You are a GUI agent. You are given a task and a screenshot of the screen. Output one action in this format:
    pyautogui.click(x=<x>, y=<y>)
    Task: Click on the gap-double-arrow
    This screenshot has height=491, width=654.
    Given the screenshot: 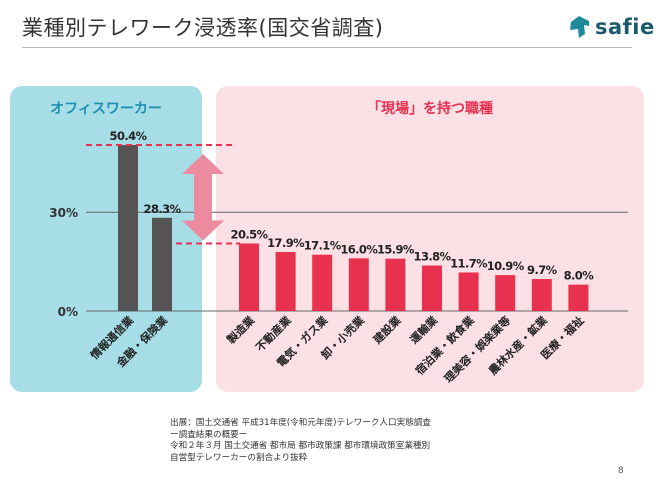 What is the action you would take?
    pyautogui.click(x=203, y=197)
    